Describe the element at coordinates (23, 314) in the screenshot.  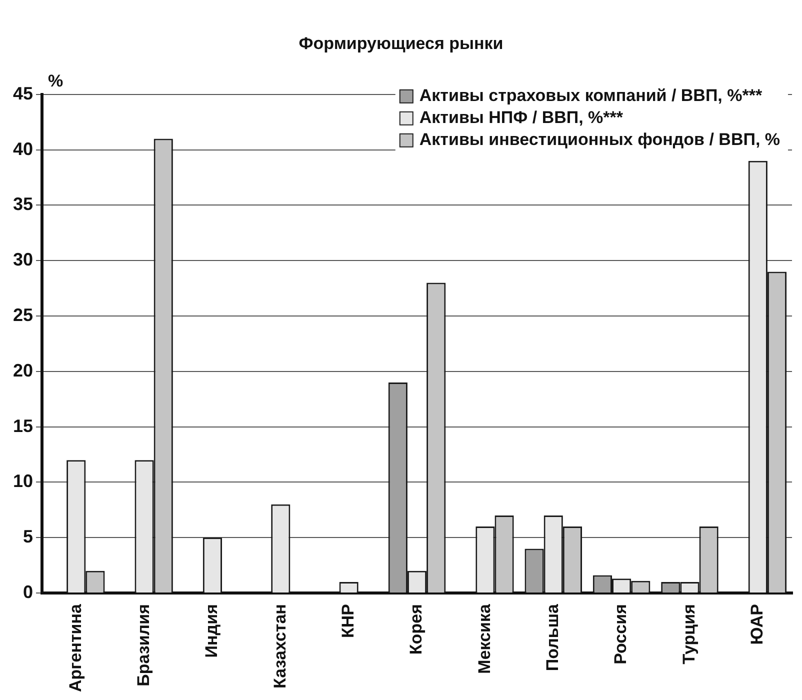
I see `y-tick-label: 25` at that location.